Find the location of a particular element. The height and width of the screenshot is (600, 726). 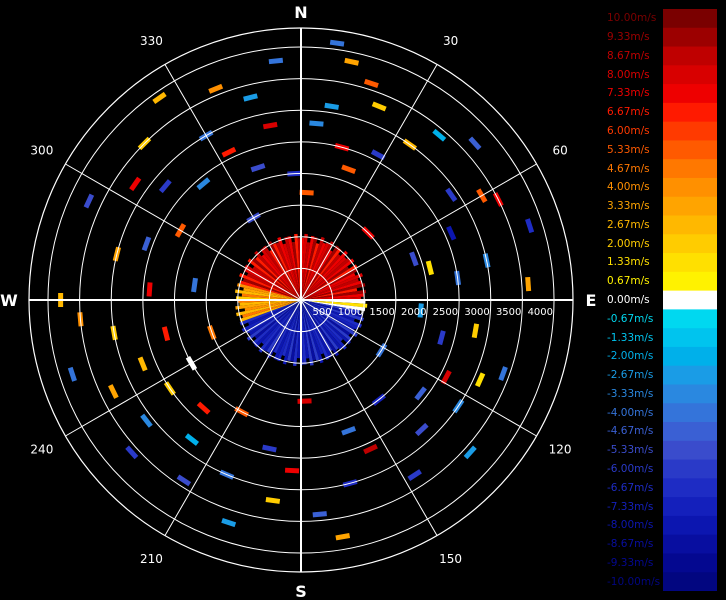

azimuth-label: 60 is located at coordinates (559, 150).